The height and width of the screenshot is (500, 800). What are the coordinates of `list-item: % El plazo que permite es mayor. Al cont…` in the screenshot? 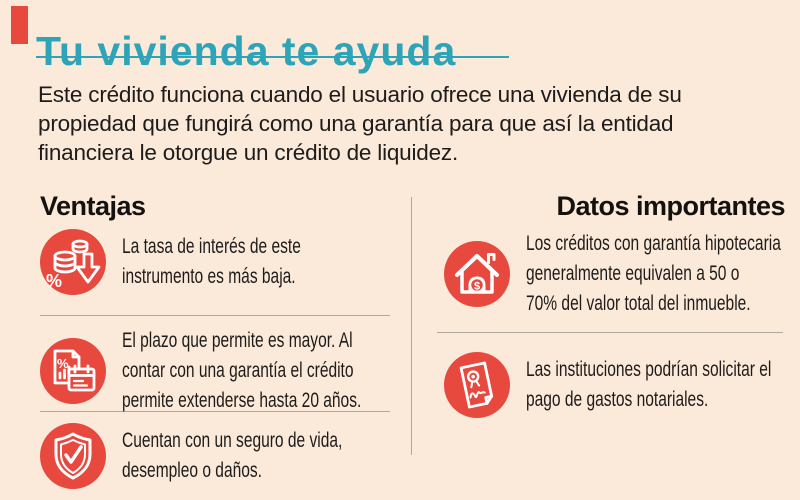 It's located at (242, 371).